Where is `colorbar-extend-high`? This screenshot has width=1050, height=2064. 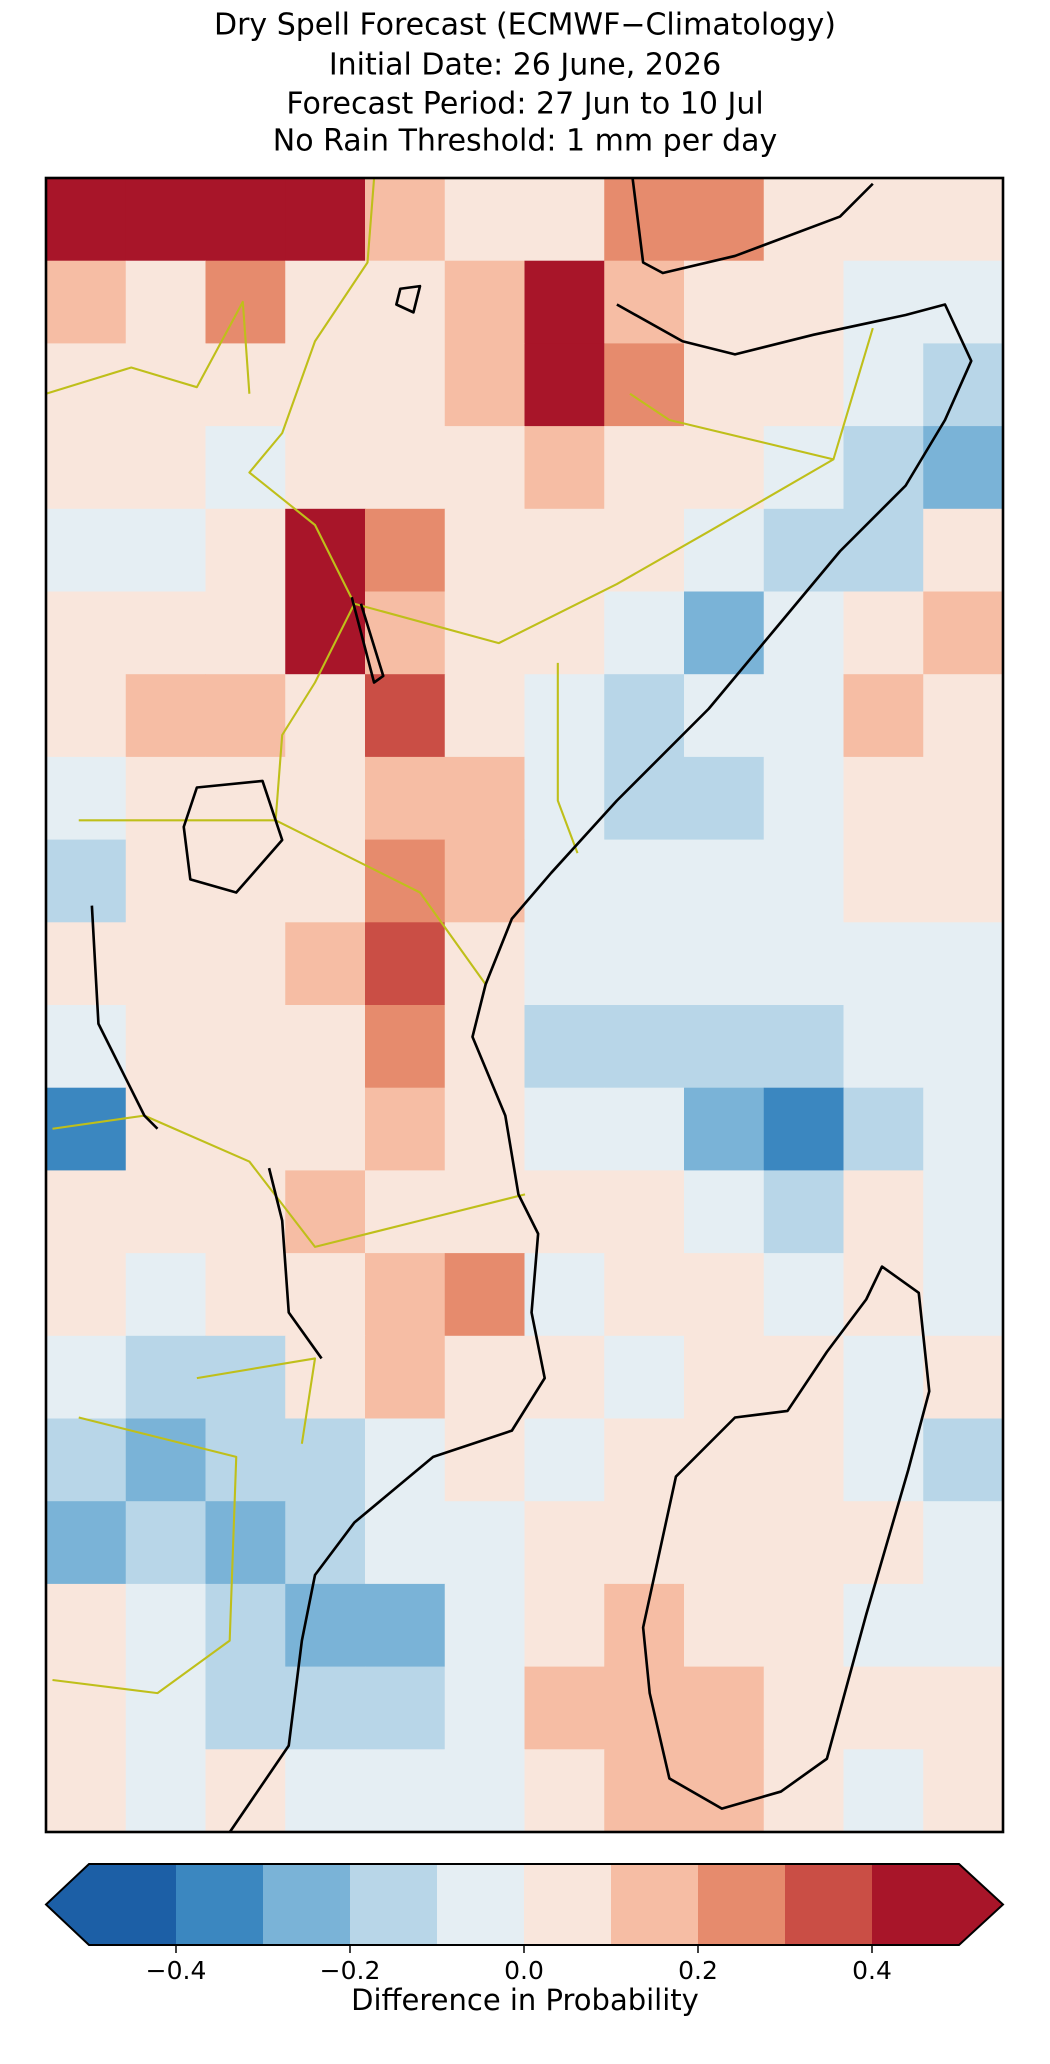
colorbar-extend-high is located at coordinates (981, 1904).